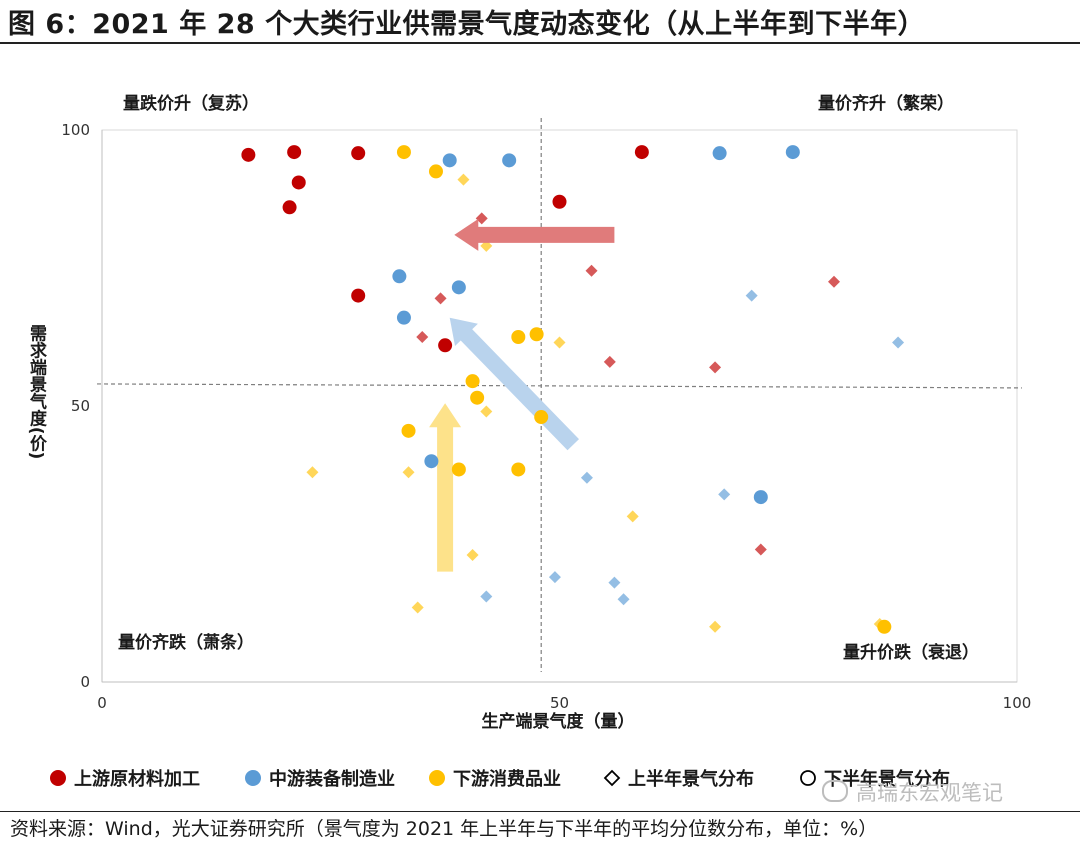 The image size is (1080, 841). Describe the element at coordinates (332, 779) in the screenshot. I see `legend-label: 中游装备制造业` at that location.